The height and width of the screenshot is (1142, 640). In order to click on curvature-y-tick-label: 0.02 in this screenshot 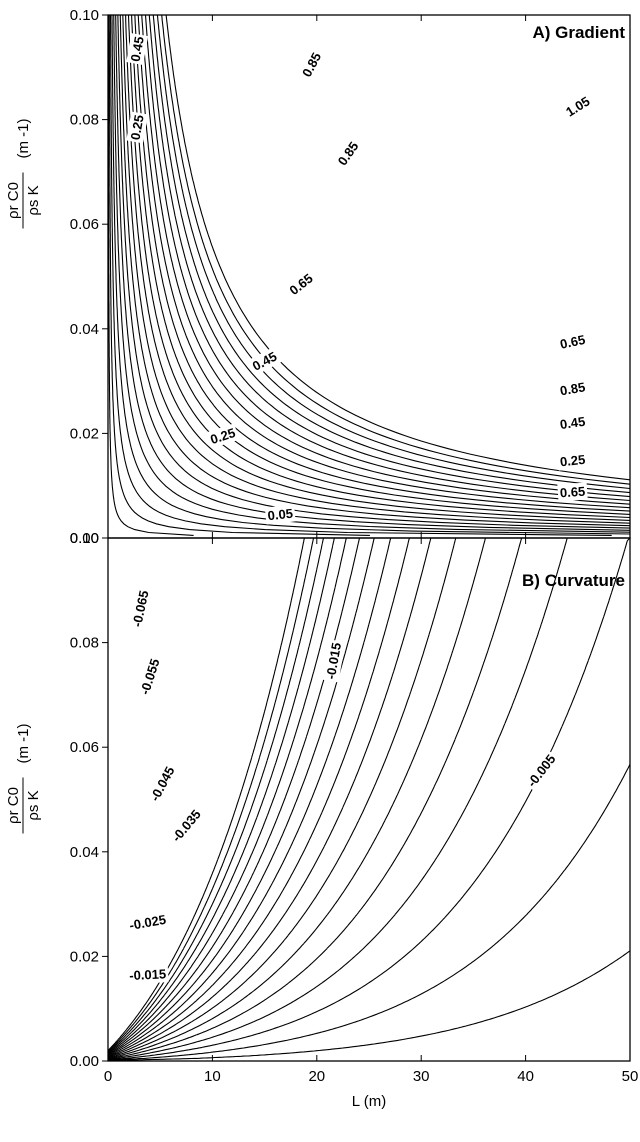, I will do `click(84, 956)`.